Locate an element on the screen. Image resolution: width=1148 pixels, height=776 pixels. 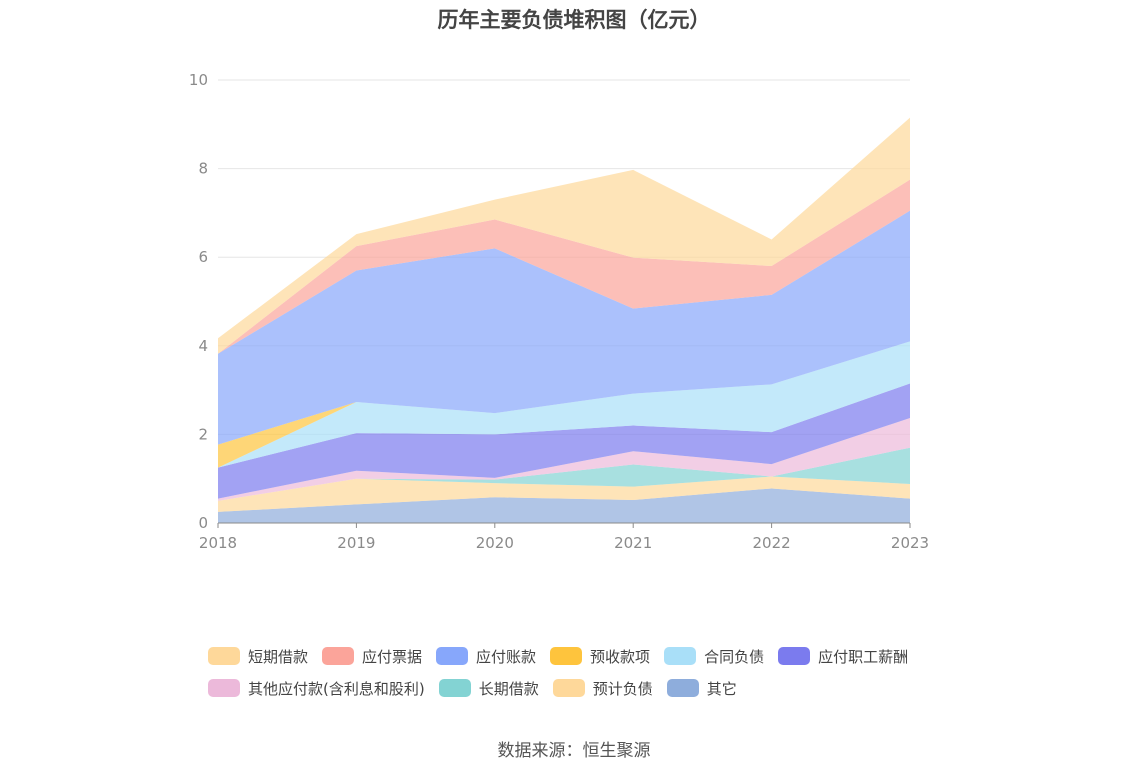
legend-item: 预收款项 is located at coordinates (600, 656).